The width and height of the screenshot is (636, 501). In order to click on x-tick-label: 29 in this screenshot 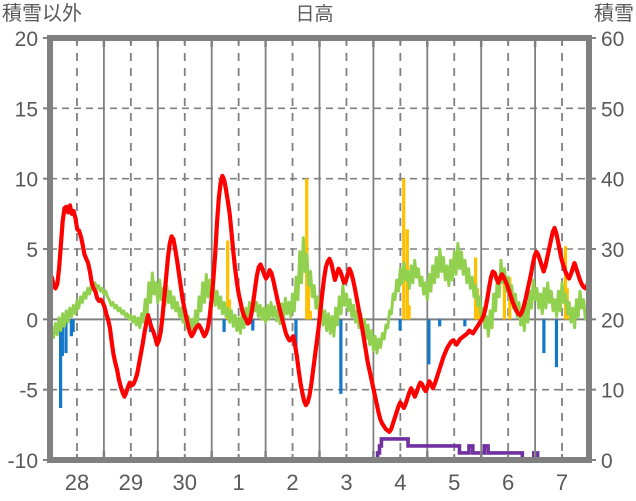, I will do `click(131, 482)`.